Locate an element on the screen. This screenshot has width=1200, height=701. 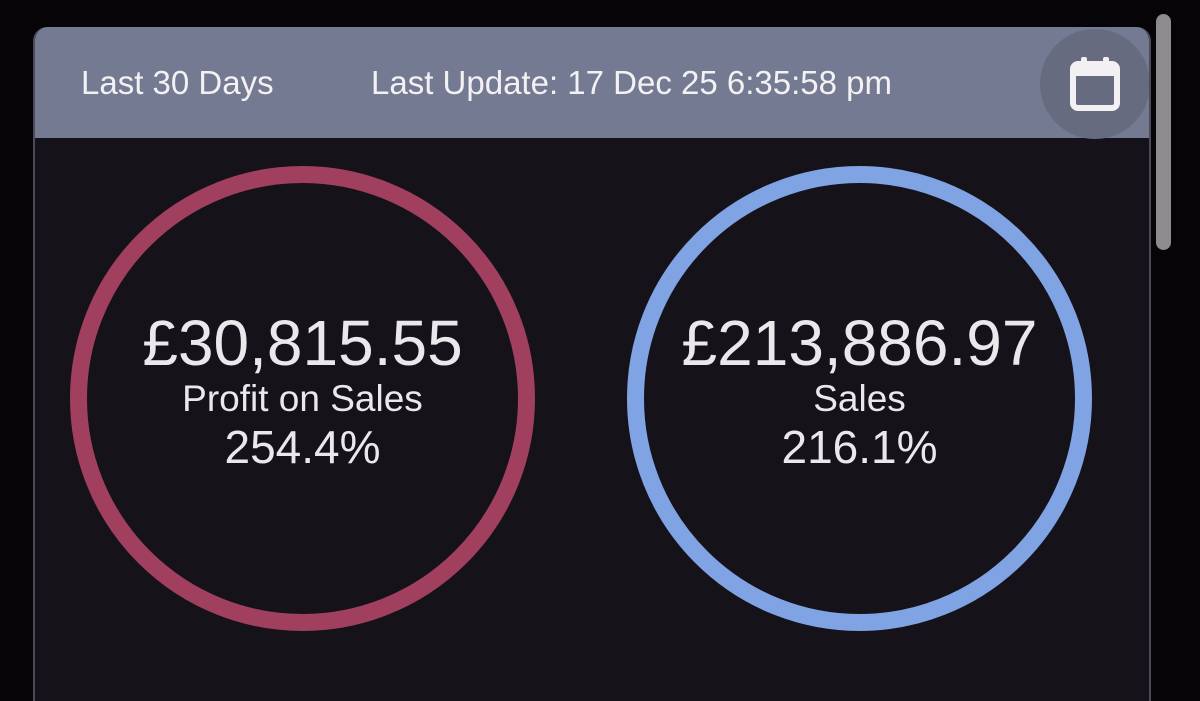
scrollbar-thumb is located at coordinates (1163, 132).